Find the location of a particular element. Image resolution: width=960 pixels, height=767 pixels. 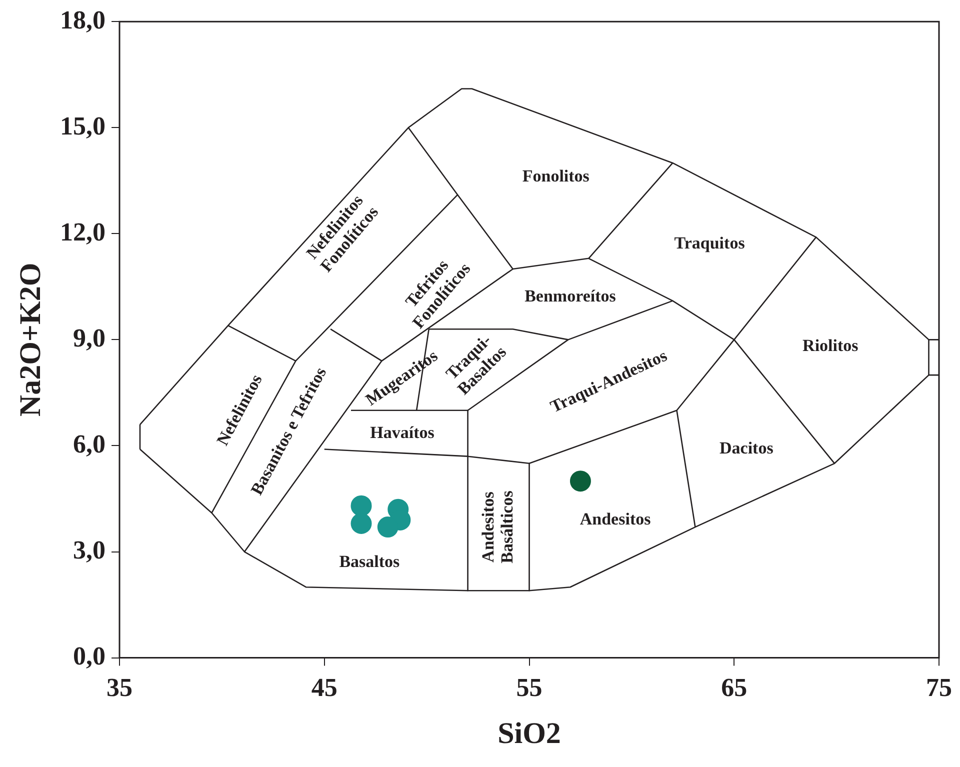

annotation: Fonolitos is located at coordinates (556, 176).